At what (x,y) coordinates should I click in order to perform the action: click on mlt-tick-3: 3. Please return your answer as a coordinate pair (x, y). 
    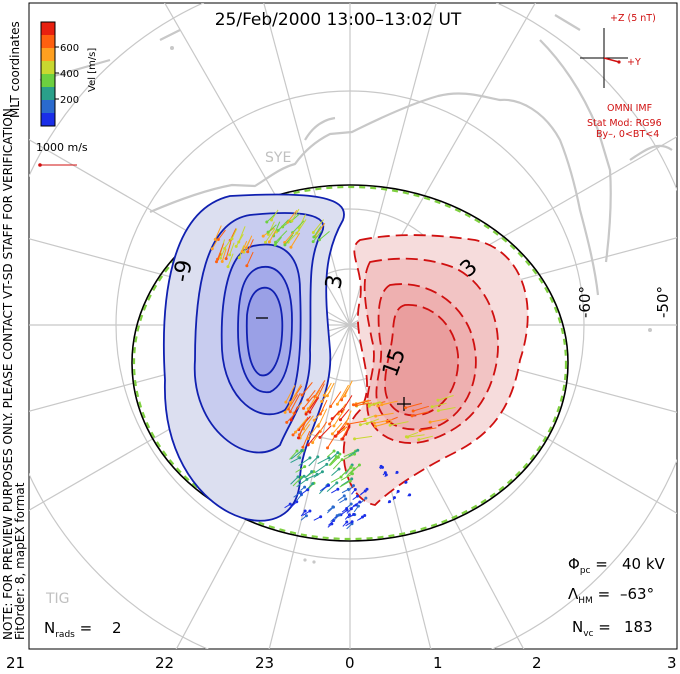
    Looking at the image, I should click on (672, 663).